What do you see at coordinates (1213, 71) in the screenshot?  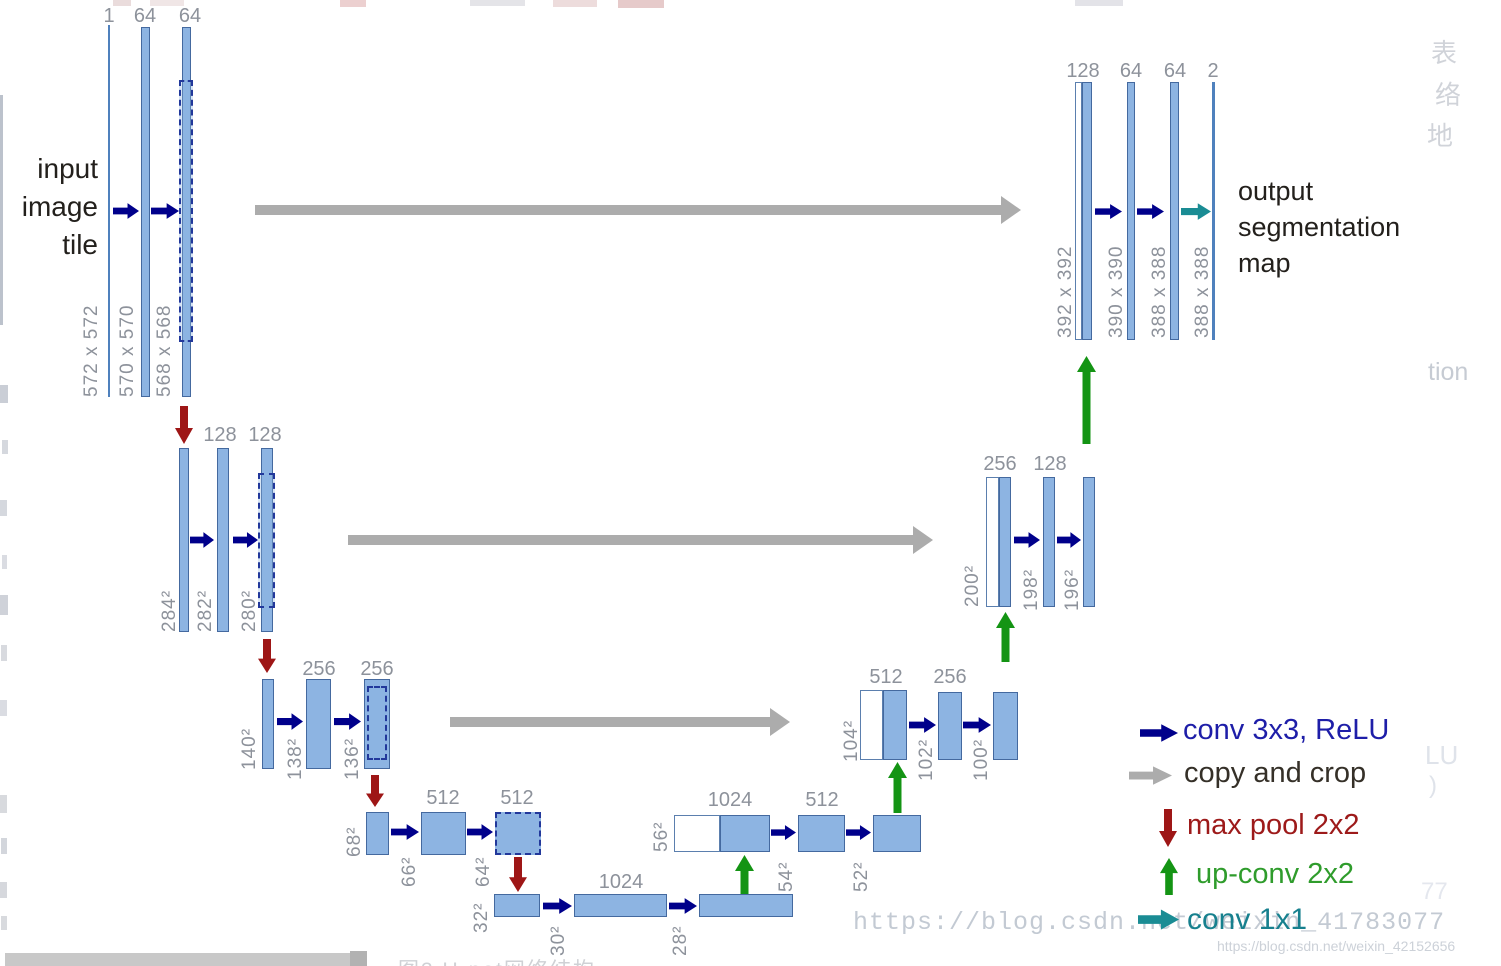 I see `channel-label: 2` at bounding box center [1213, 71].